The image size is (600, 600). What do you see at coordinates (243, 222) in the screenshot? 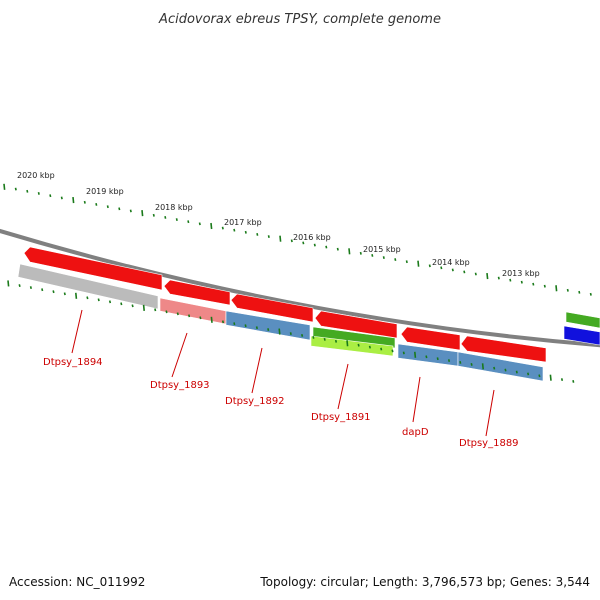
I see `scale-label: 2017 kbp` at bounding box center [243, 222].